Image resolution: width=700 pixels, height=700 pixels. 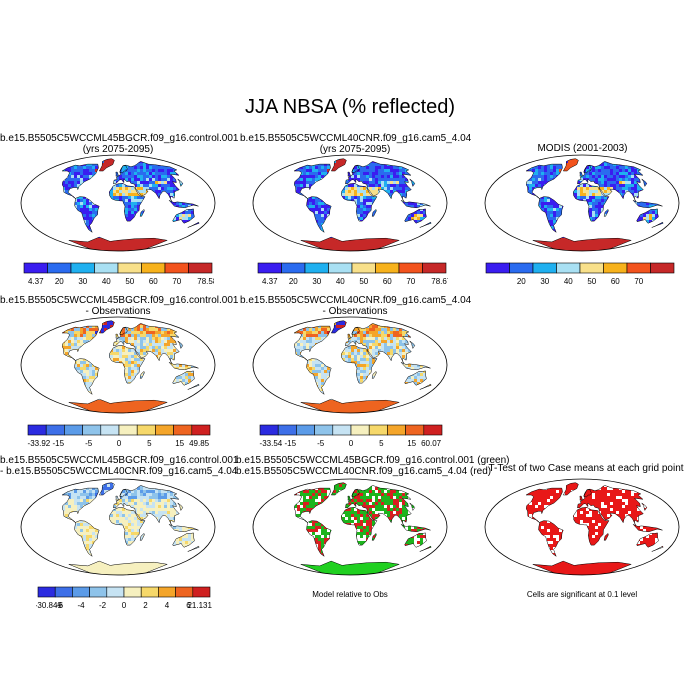 I want to click on colorbar-tick-label: -30.849, so click(x=49, y=605).